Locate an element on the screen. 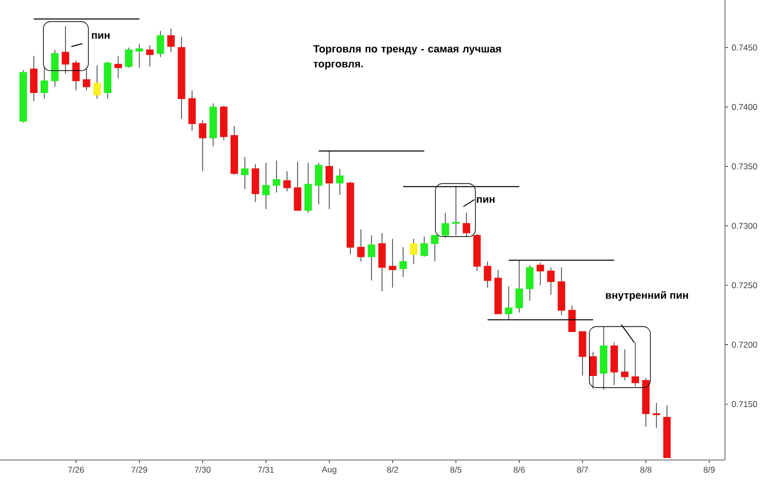 Image resolution: width=780 pixels, height=484 pixels. x-tick-label: 8/5 is located at coordinates (456, 469).